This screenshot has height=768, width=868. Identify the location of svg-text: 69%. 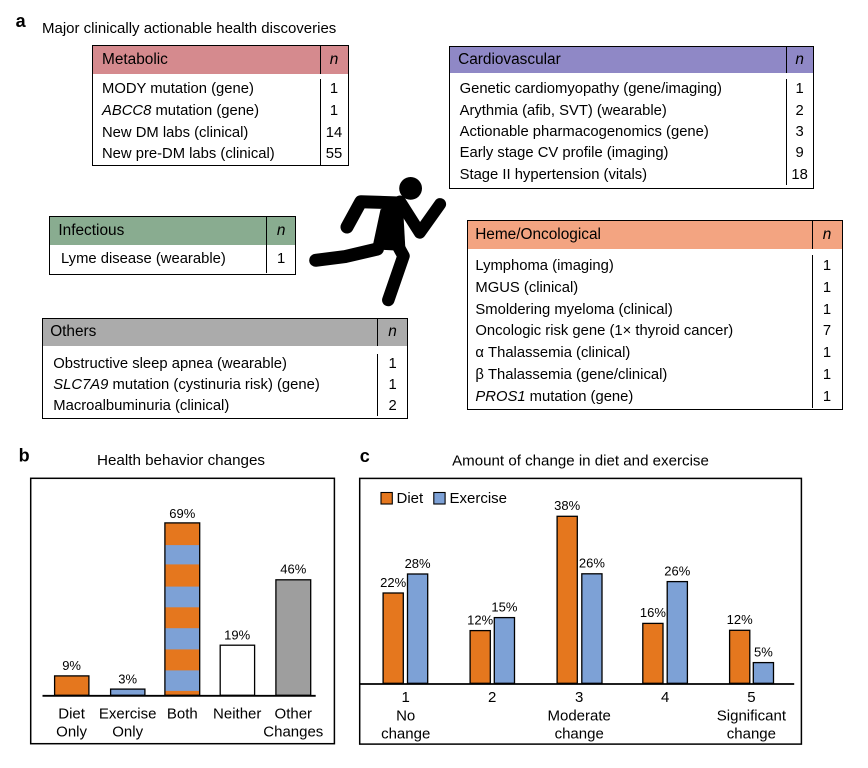
(182, 513).